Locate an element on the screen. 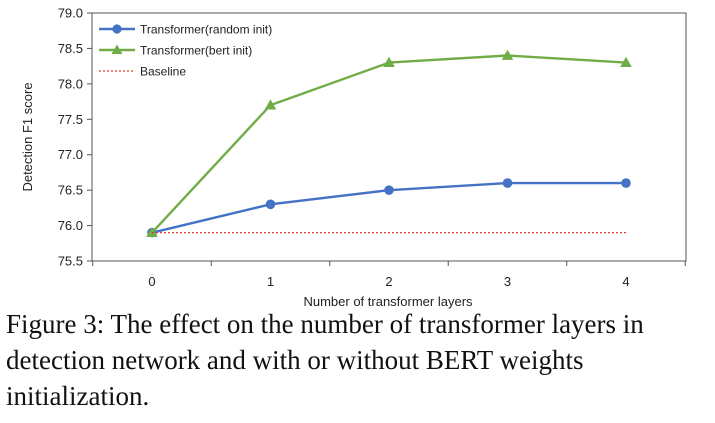 Image resolution: width=715 pixels, height=423 pixels. x-tick-label: 4 is located at coordinates (625, 281).